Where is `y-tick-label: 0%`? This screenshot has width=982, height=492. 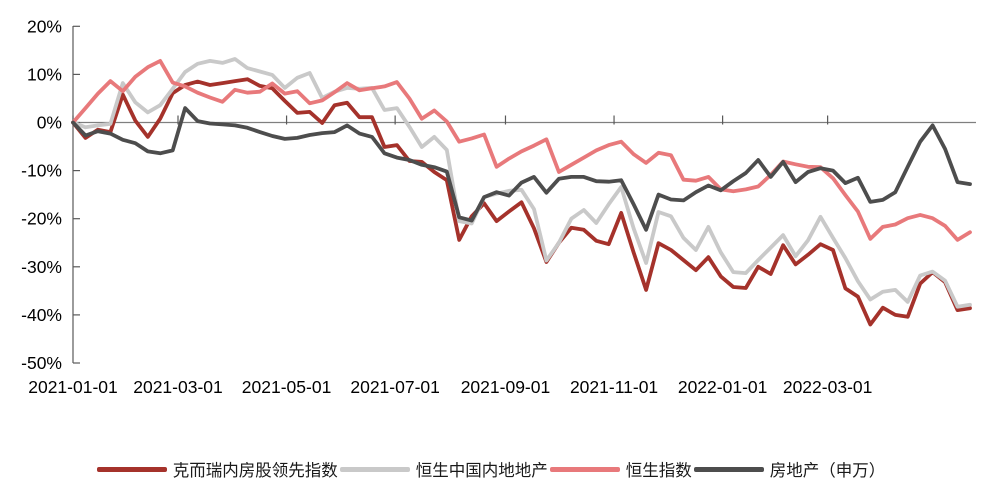 y-tick-label: 0% is located at coordinates (49, 123).